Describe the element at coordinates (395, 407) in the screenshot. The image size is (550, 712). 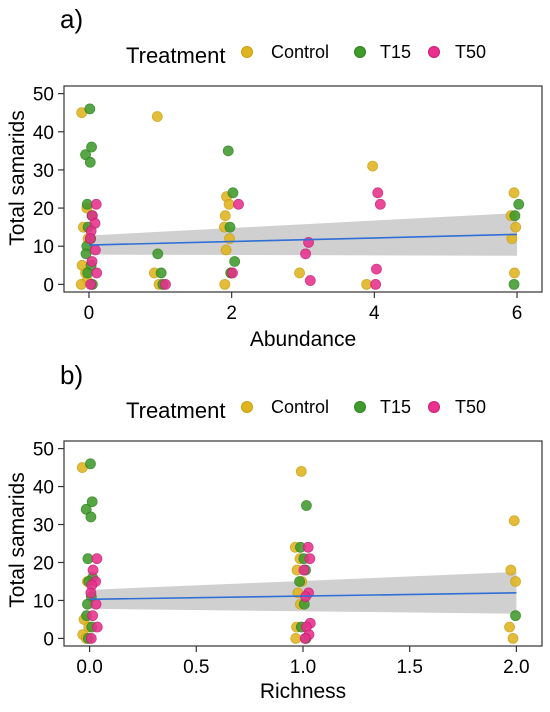
I see `panel-b-legend-label-t15: T15` at that location.